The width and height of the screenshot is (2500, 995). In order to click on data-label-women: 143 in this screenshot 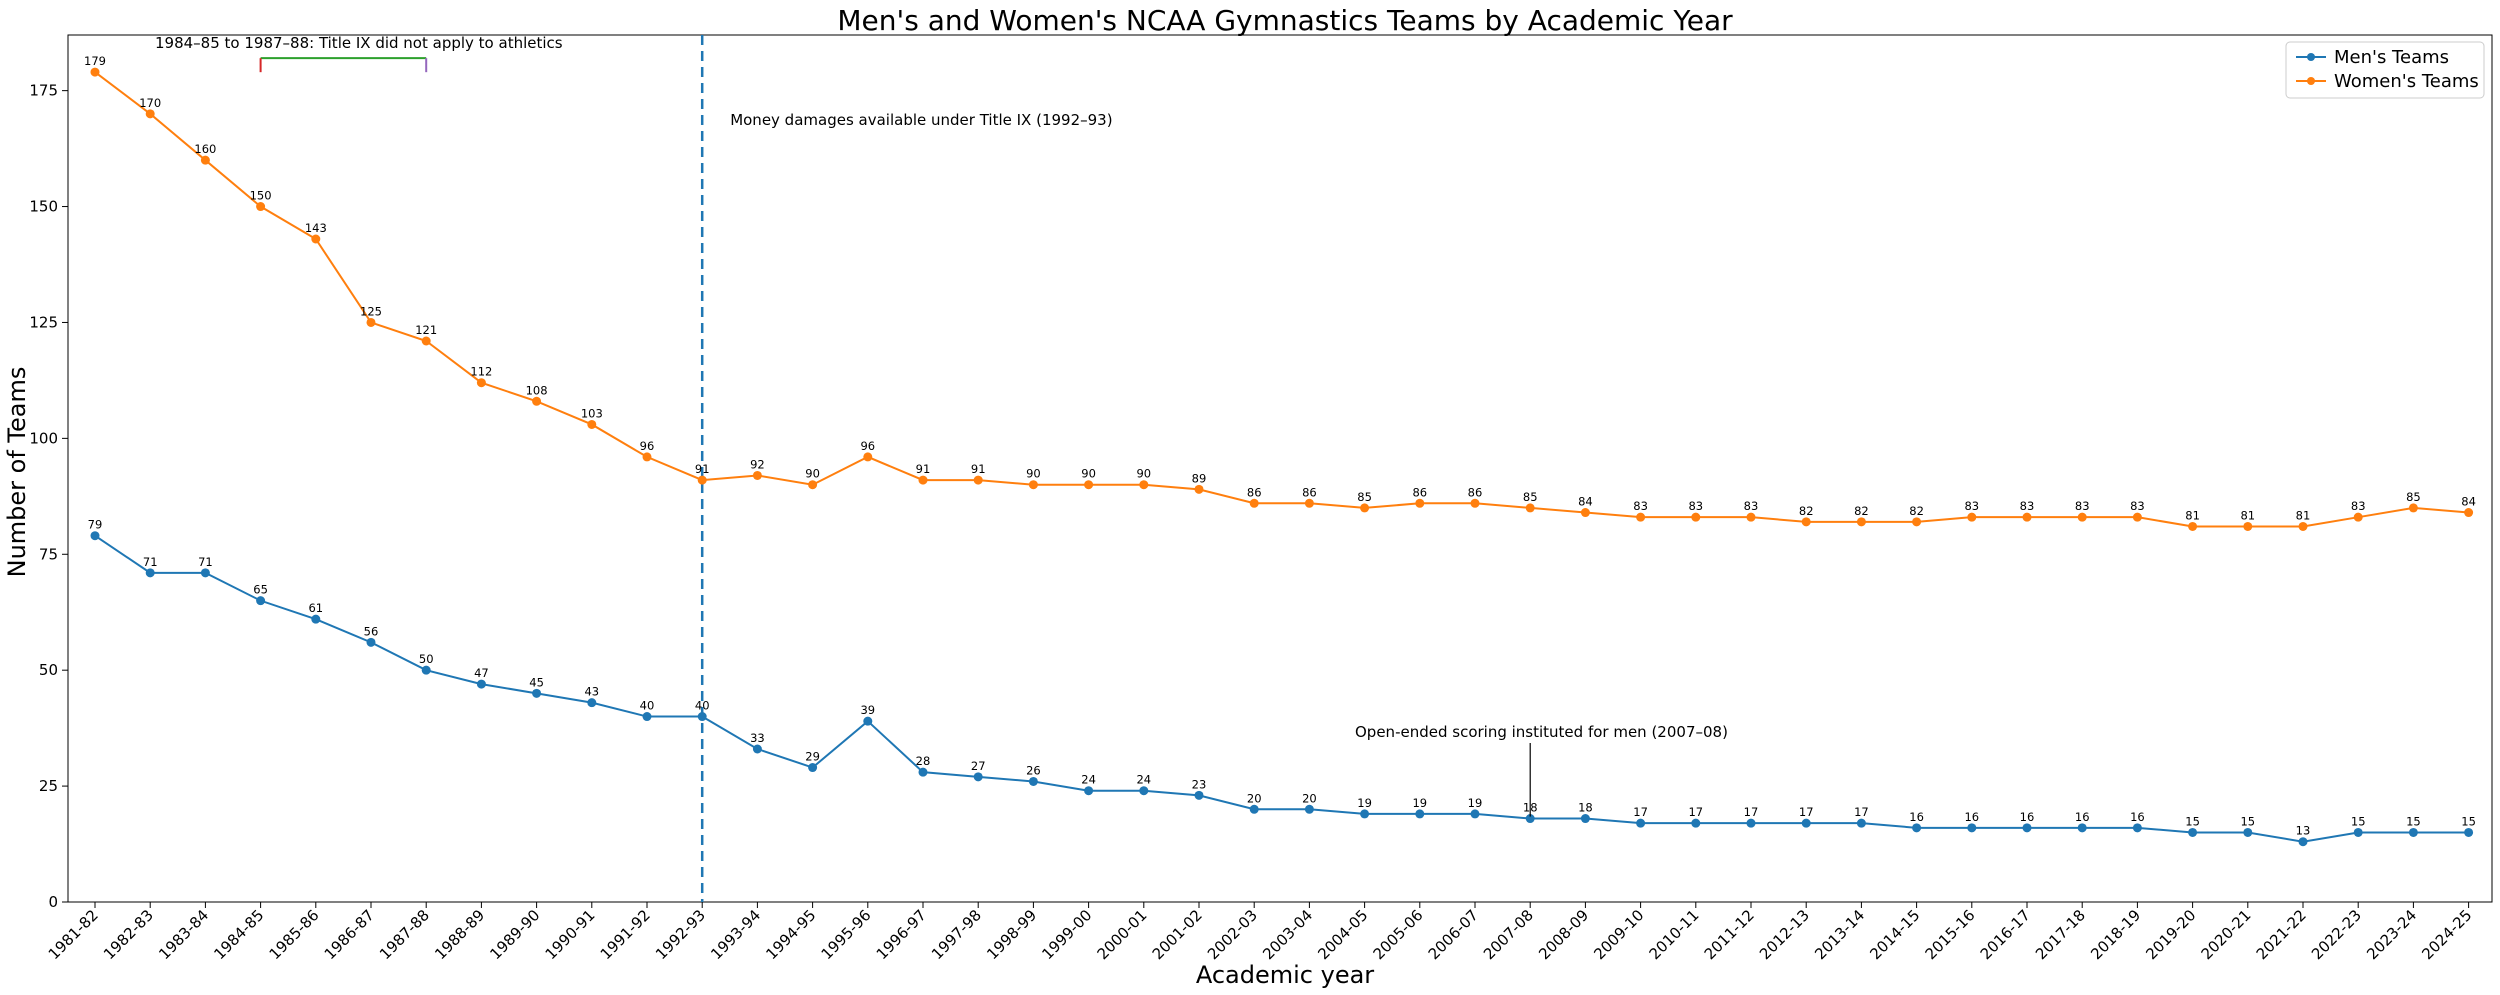, I will do `click(316, 228)`.